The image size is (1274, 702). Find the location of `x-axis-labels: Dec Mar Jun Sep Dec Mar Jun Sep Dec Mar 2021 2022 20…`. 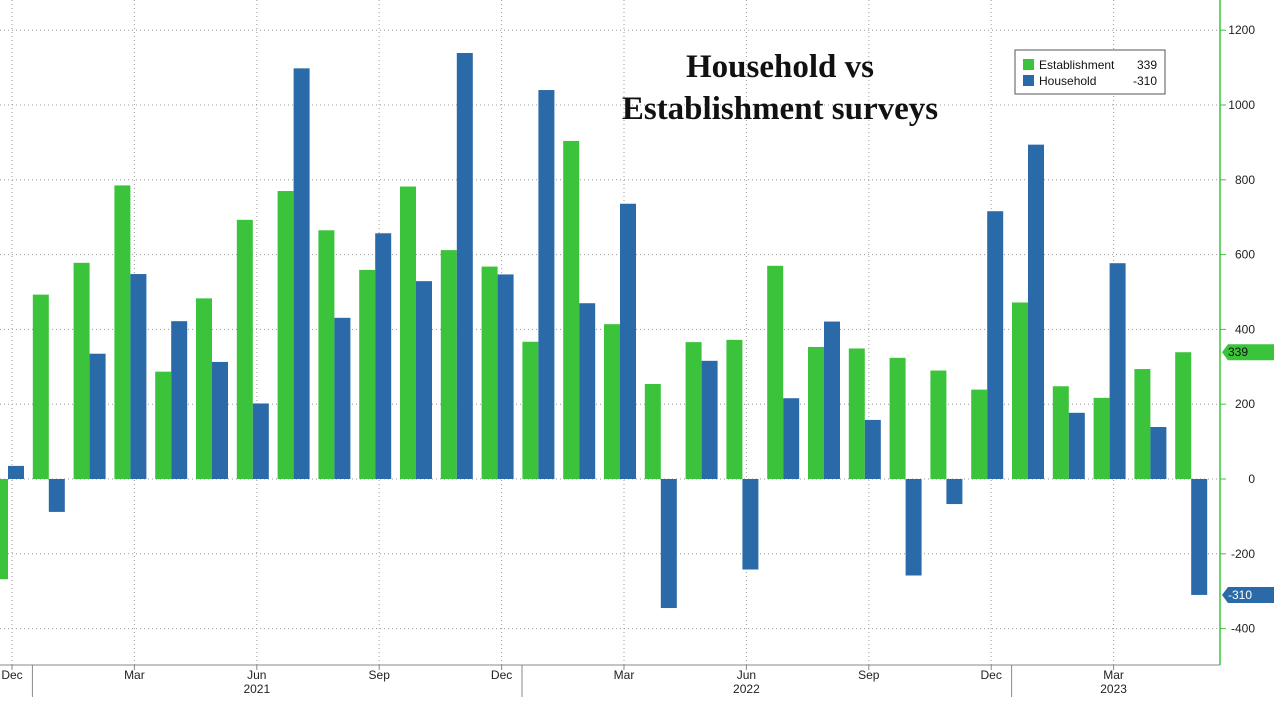

x-axis-labels: Dec Mar Jun Sep Dec Mar Jun Sep Dec Mar 2021 2022 20… is located at coordinates (564, 681).